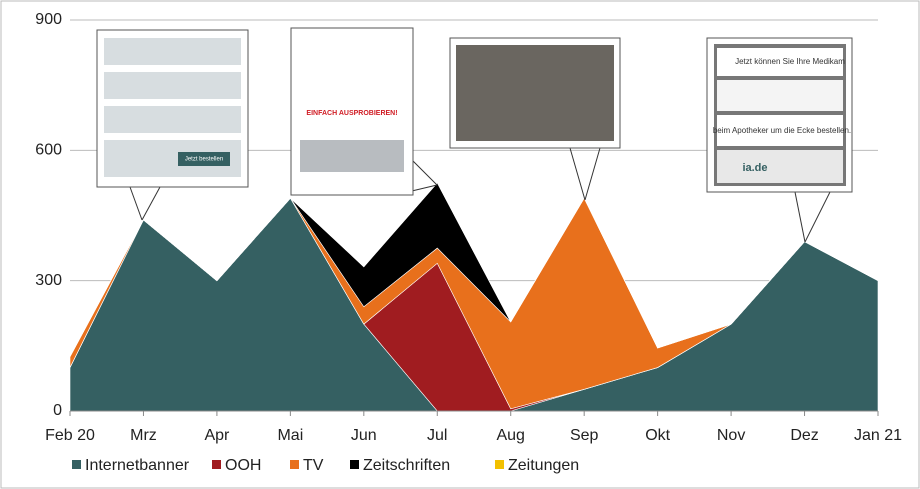  What do you see at coordinates (290, 435) in the screenshot?
I see `x-tick-label: Mai` at bounding box center [290, 435].